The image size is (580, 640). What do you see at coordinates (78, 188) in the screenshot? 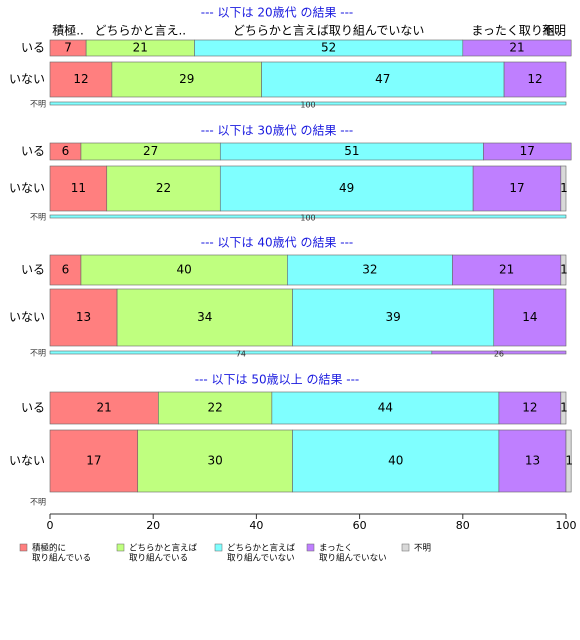
I see `value-label: 11` at bounding box center [78, 188].